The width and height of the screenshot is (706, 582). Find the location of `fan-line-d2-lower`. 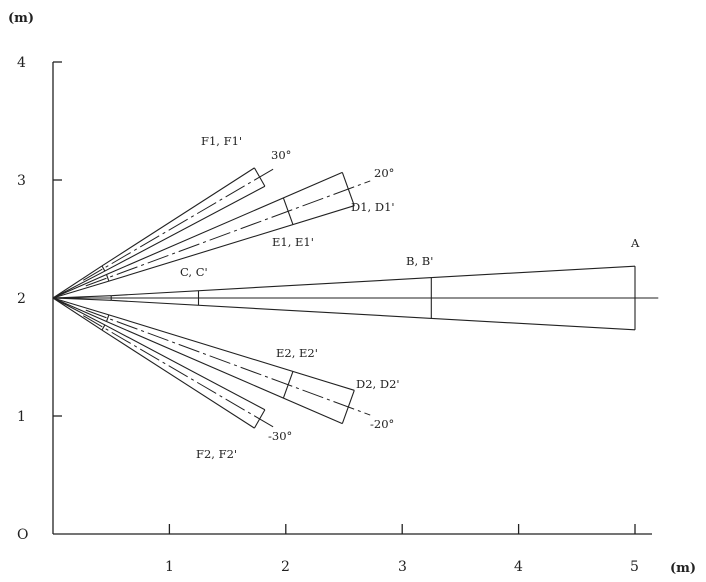

fan-line-d2-lower is located at coordinates (79, 310).